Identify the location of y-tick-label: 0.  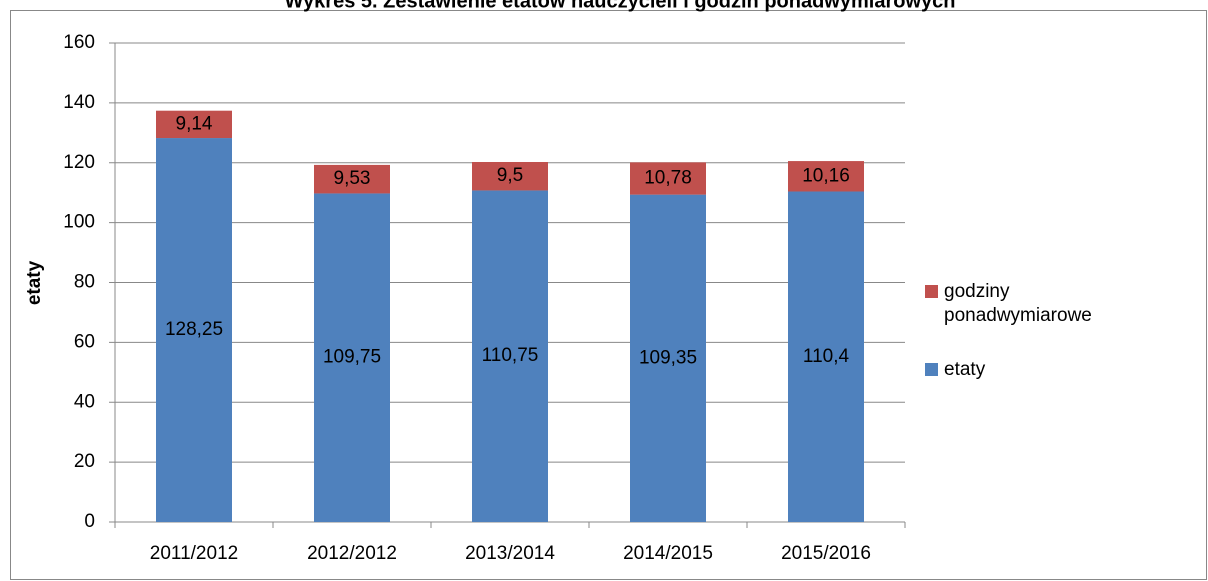
(89, 521).